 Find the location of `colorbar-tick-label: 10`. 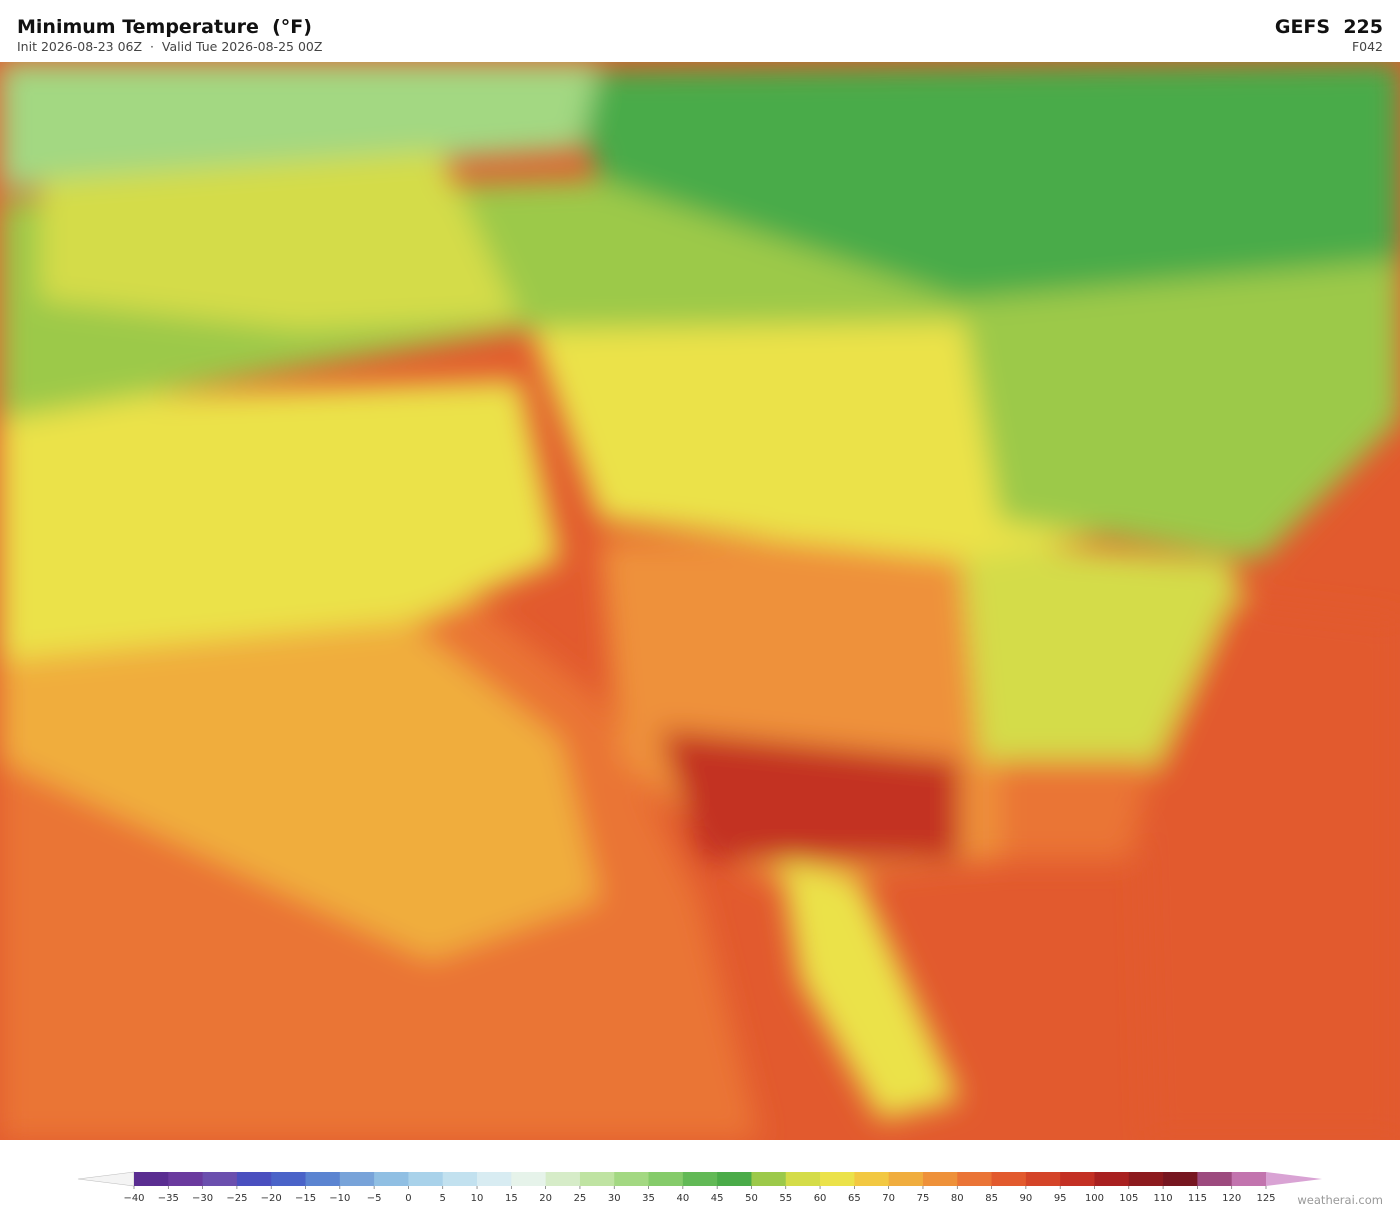

colorbar-tick-label: 10 is located at coordinates (477, 1198).